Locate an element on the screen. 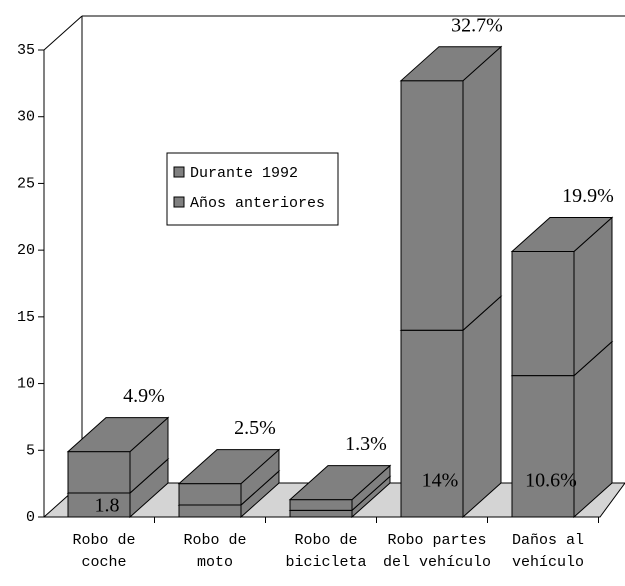 This screenshot has height=586, width=625. y-tick-label: 20 is located at coordinates (26, 250).